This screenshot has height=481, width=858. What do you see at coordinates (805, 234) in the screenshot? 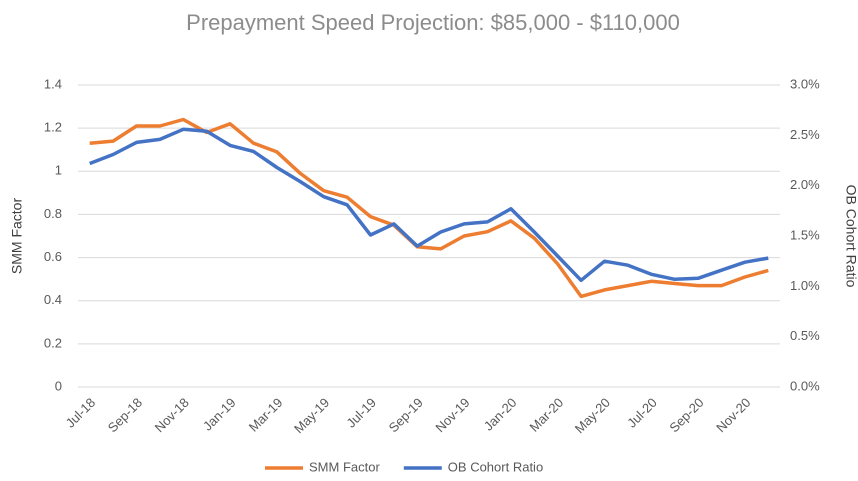
I see `y2-tick-label: 1.5%` at bounding box center [805, 234].